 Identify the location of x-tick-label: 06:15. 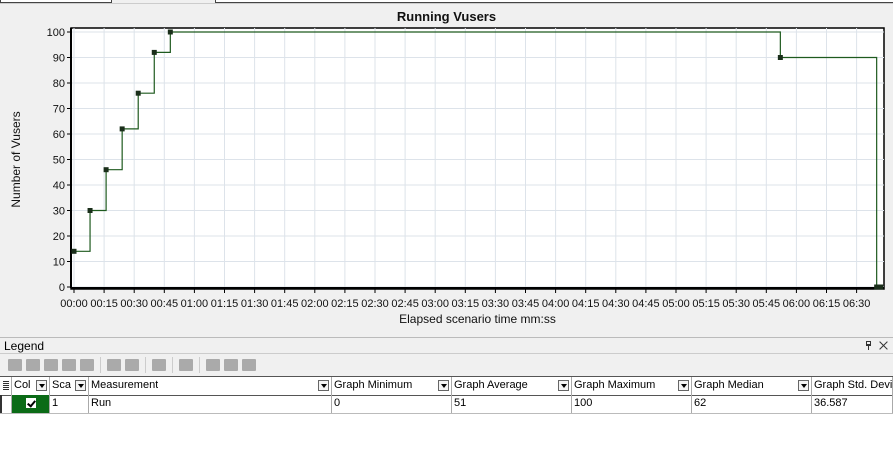
(827, 304).